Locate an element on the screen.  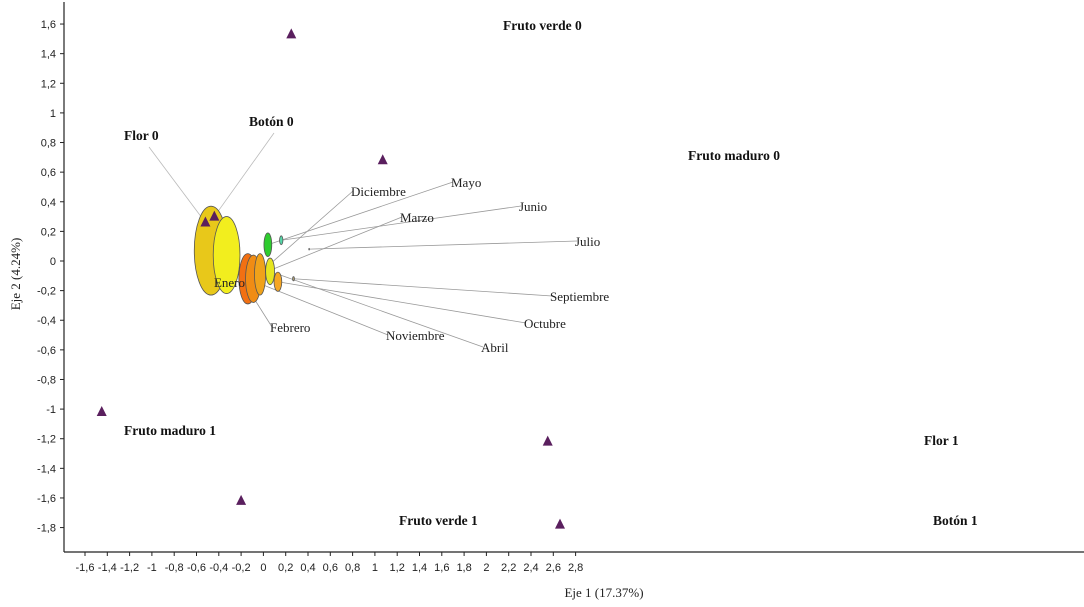
month-label: Mayo is located at coordinates (466, 182).